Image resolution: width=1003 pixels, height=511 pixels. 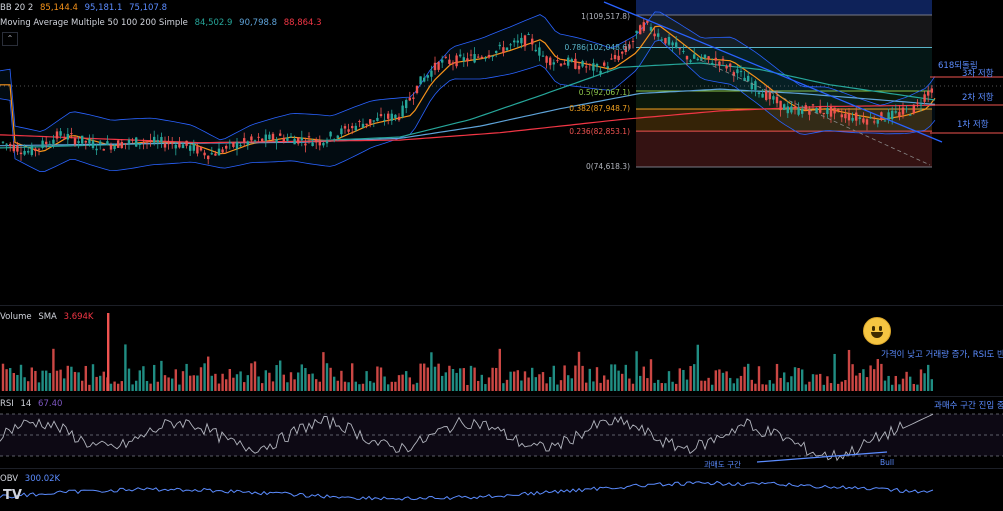 I want to click on obv-pane, so click(x=467, y=490).